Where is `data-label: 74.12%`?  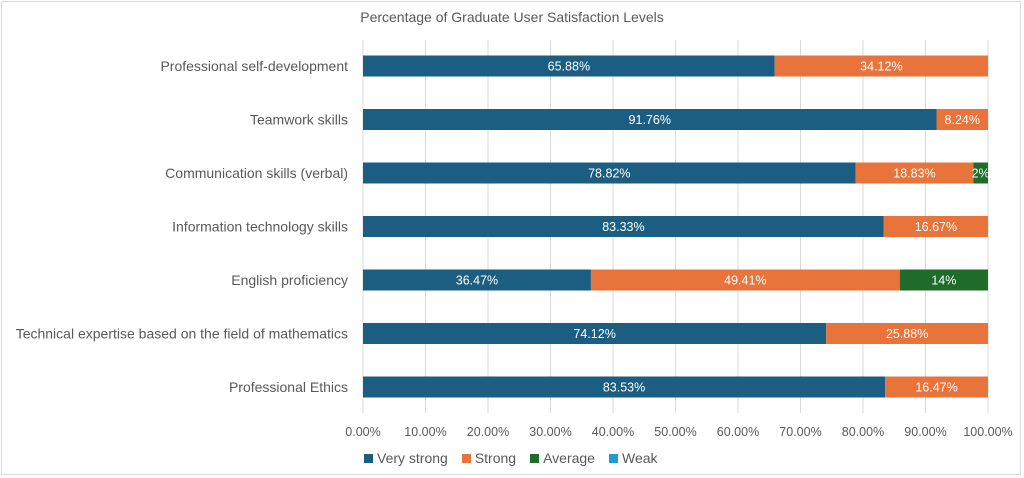
data-label: 74.12% is located at coordinates (594, 334).